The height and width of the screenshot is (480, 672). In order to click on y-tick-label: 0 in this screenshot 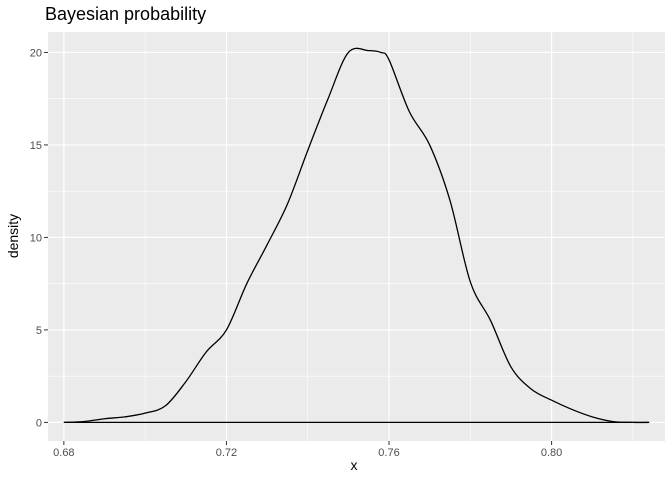, I will do `click(39, 423)`.